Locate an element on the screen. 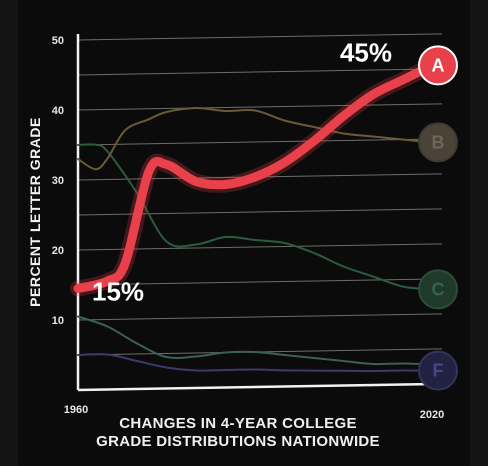  grade-badge-a: A is located at coordinates (438, 65).